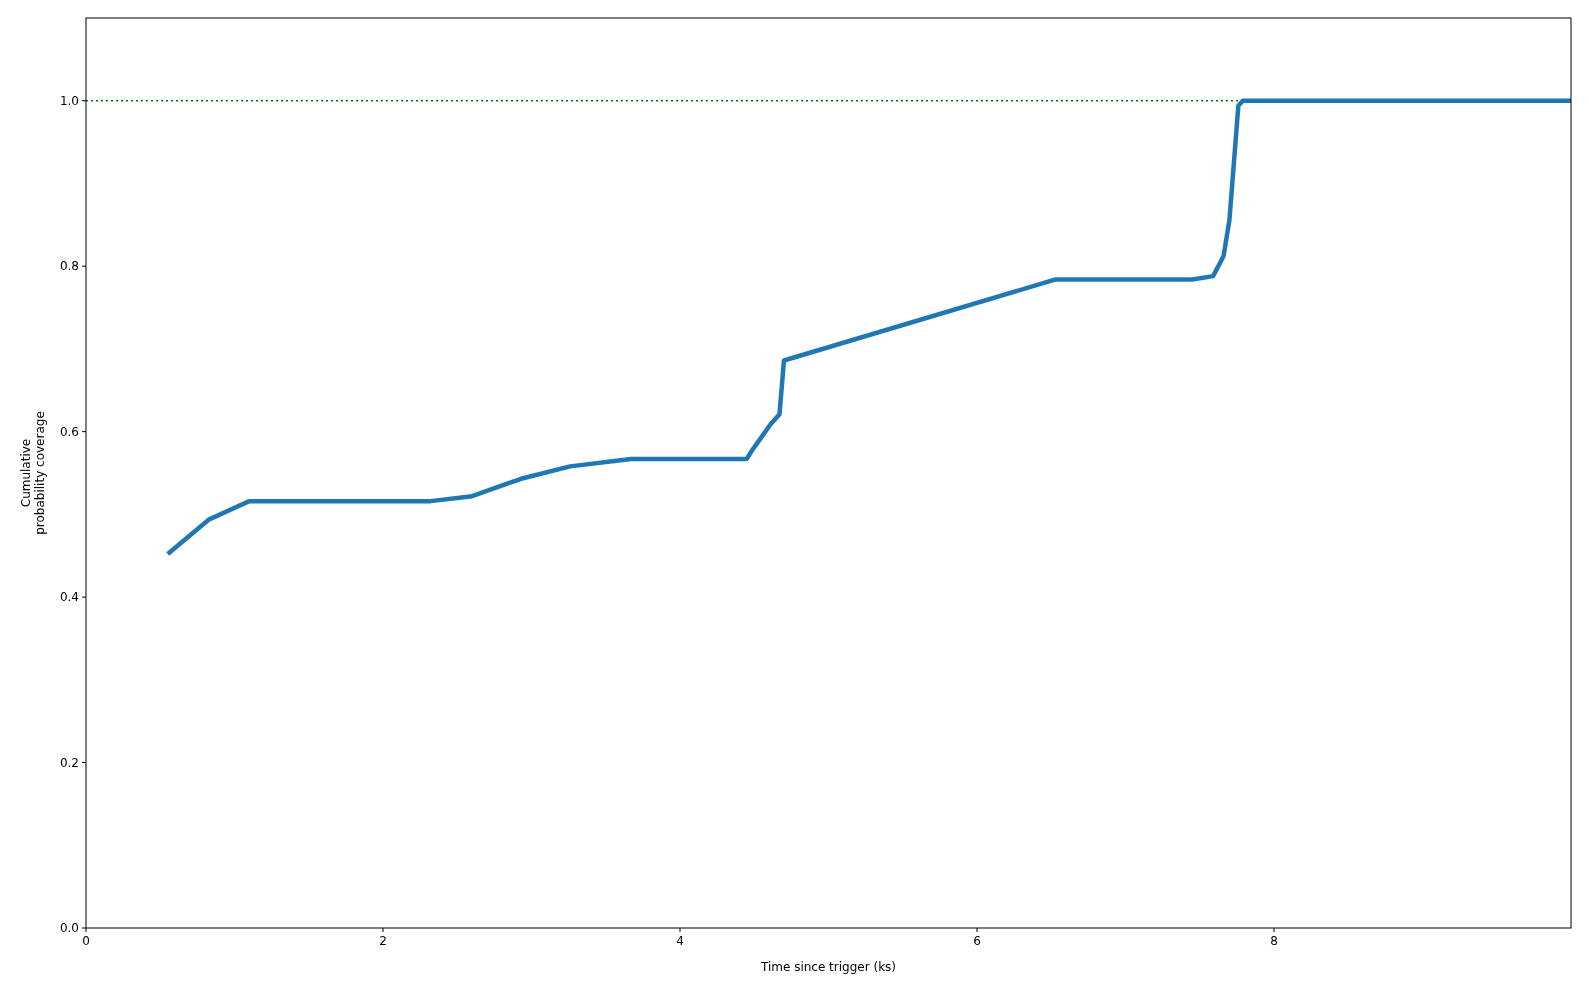 The height and width of the screenshot is (989, 1589). Describe the element at coordinates (69, 762) in the screenshot. I see `y-tick-label: 0.2` at that location.